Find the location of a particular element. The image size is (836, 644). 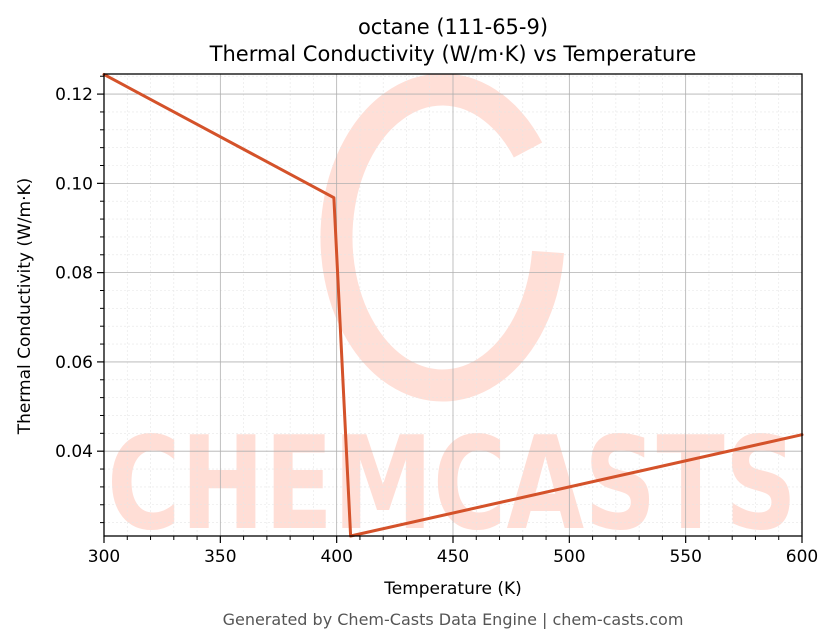

y-tick-label: 0.12 is located at coordinates (74, 95).